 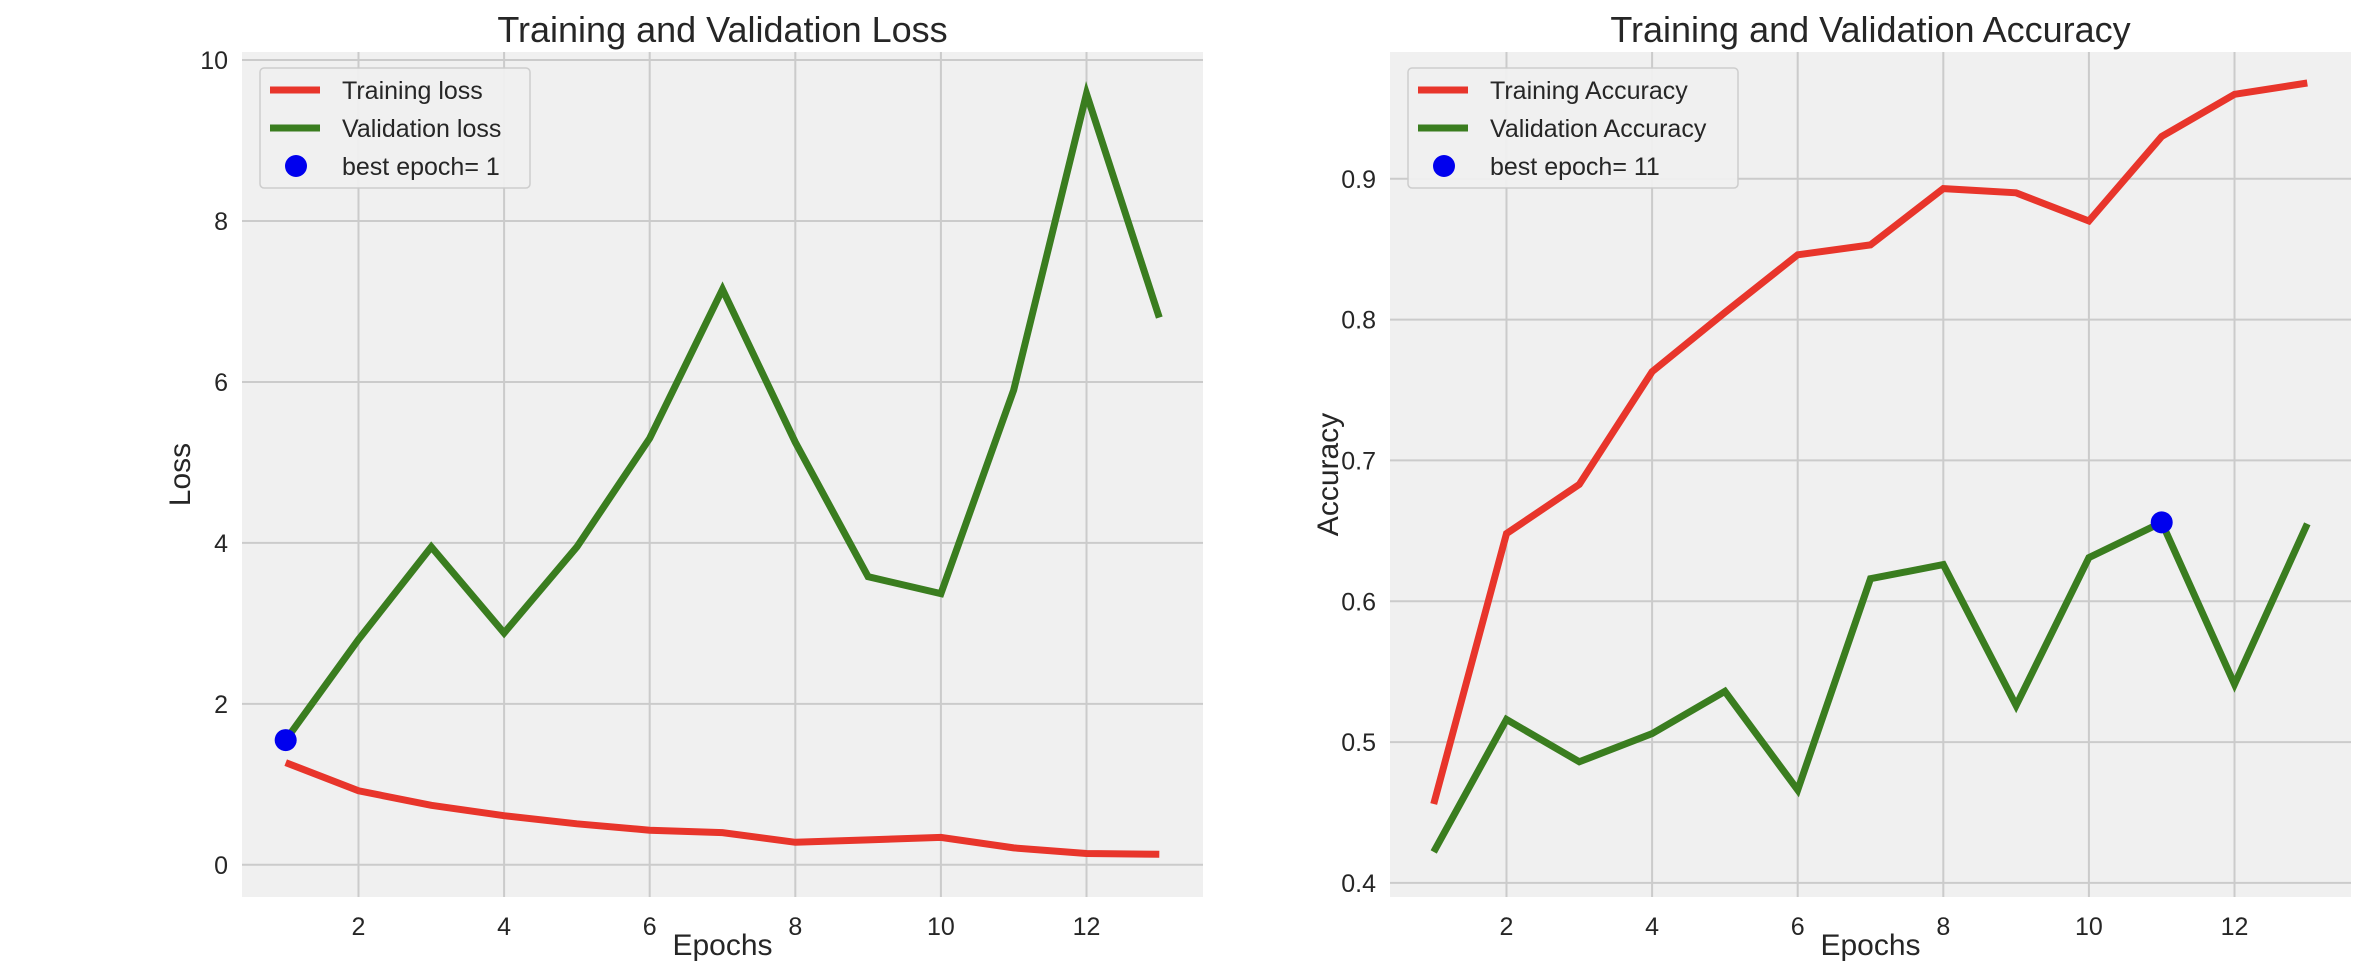 I want to click on best-epoch-loss-legend-label: best epoch= 1, so click(x=421, y=167).